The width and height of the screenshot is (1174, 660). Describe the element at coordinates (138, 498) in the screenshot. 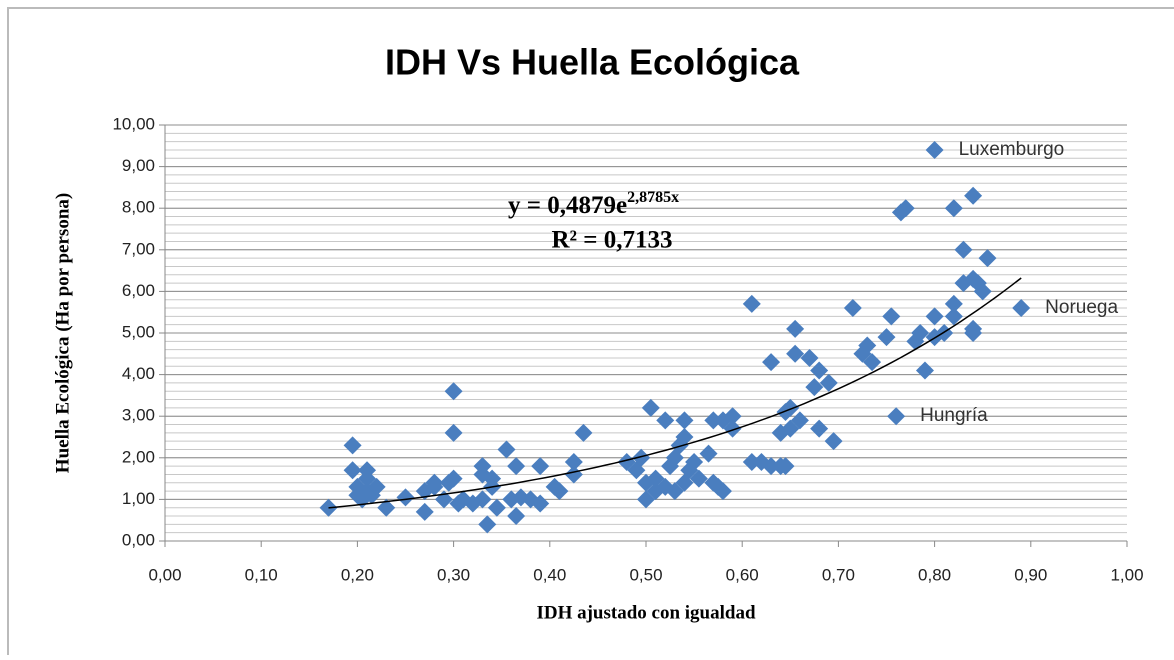

I see `y-tick-label: 1,00` at that location.